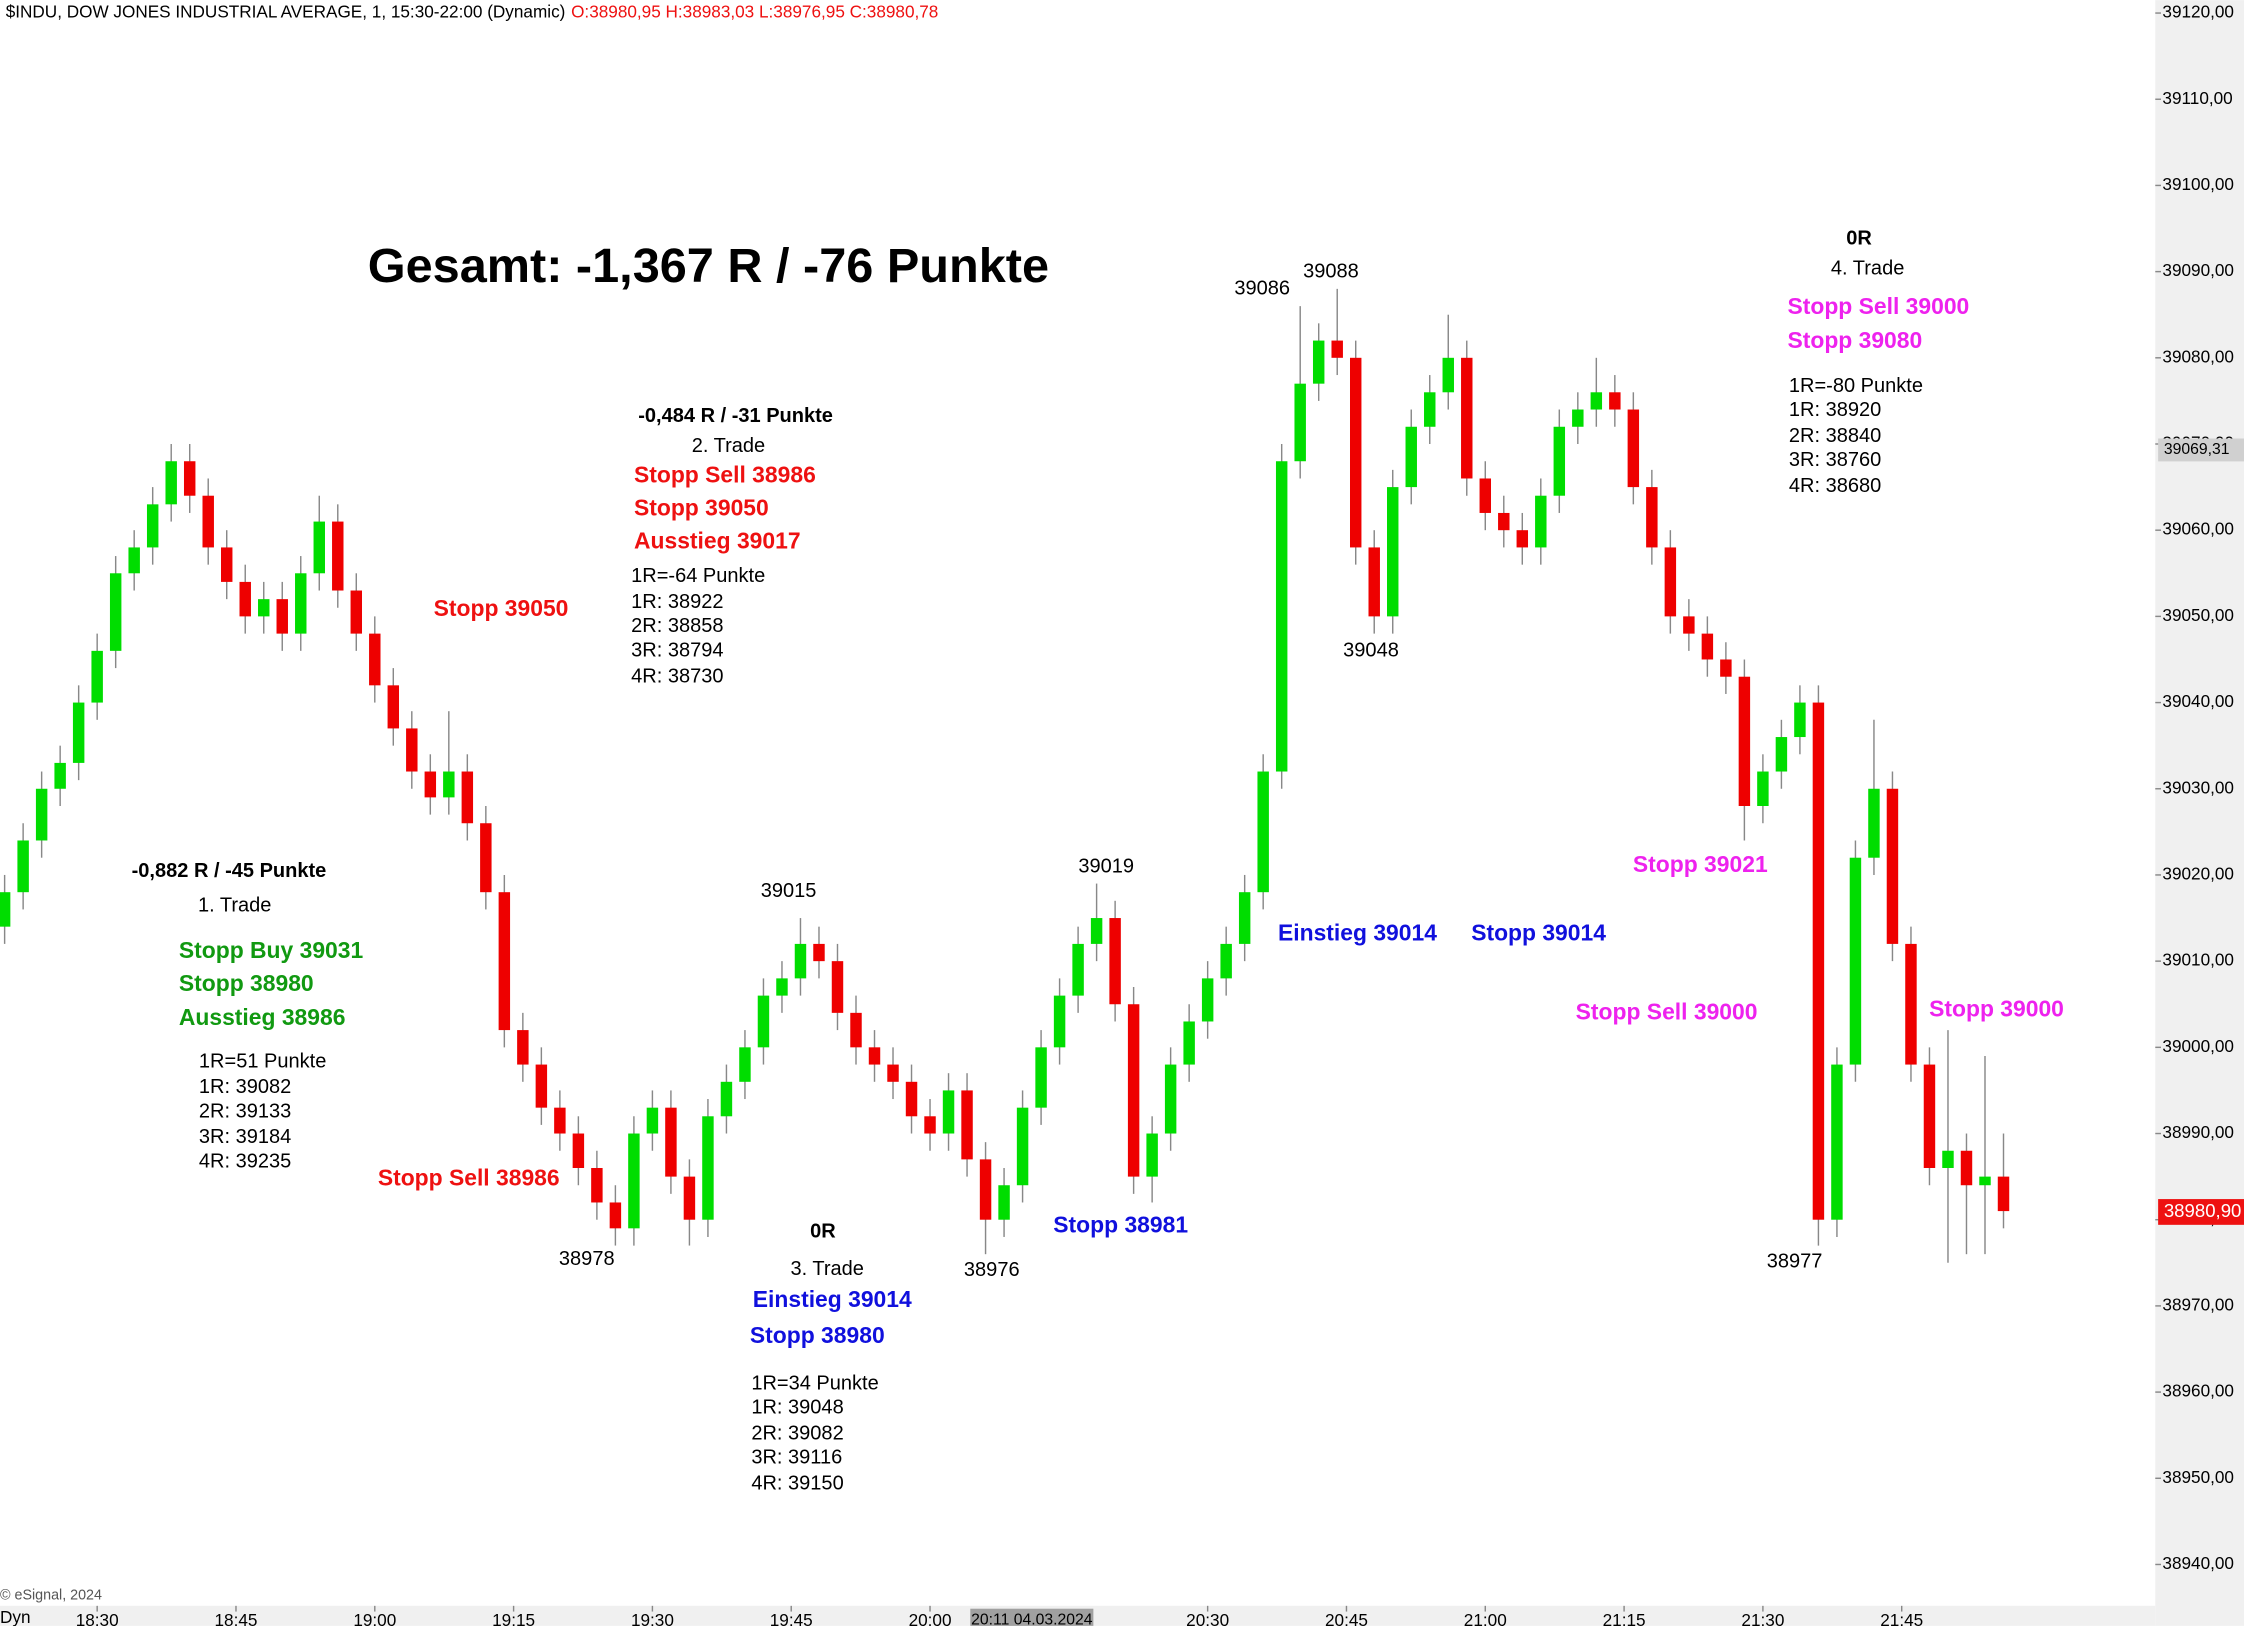 This screenshot has height=1626, width=2244. What do you see at coordinates (2198, 787) in the screenshot?
I see `y-tick-label: 39030,00` at bounding box center [2198, 787].